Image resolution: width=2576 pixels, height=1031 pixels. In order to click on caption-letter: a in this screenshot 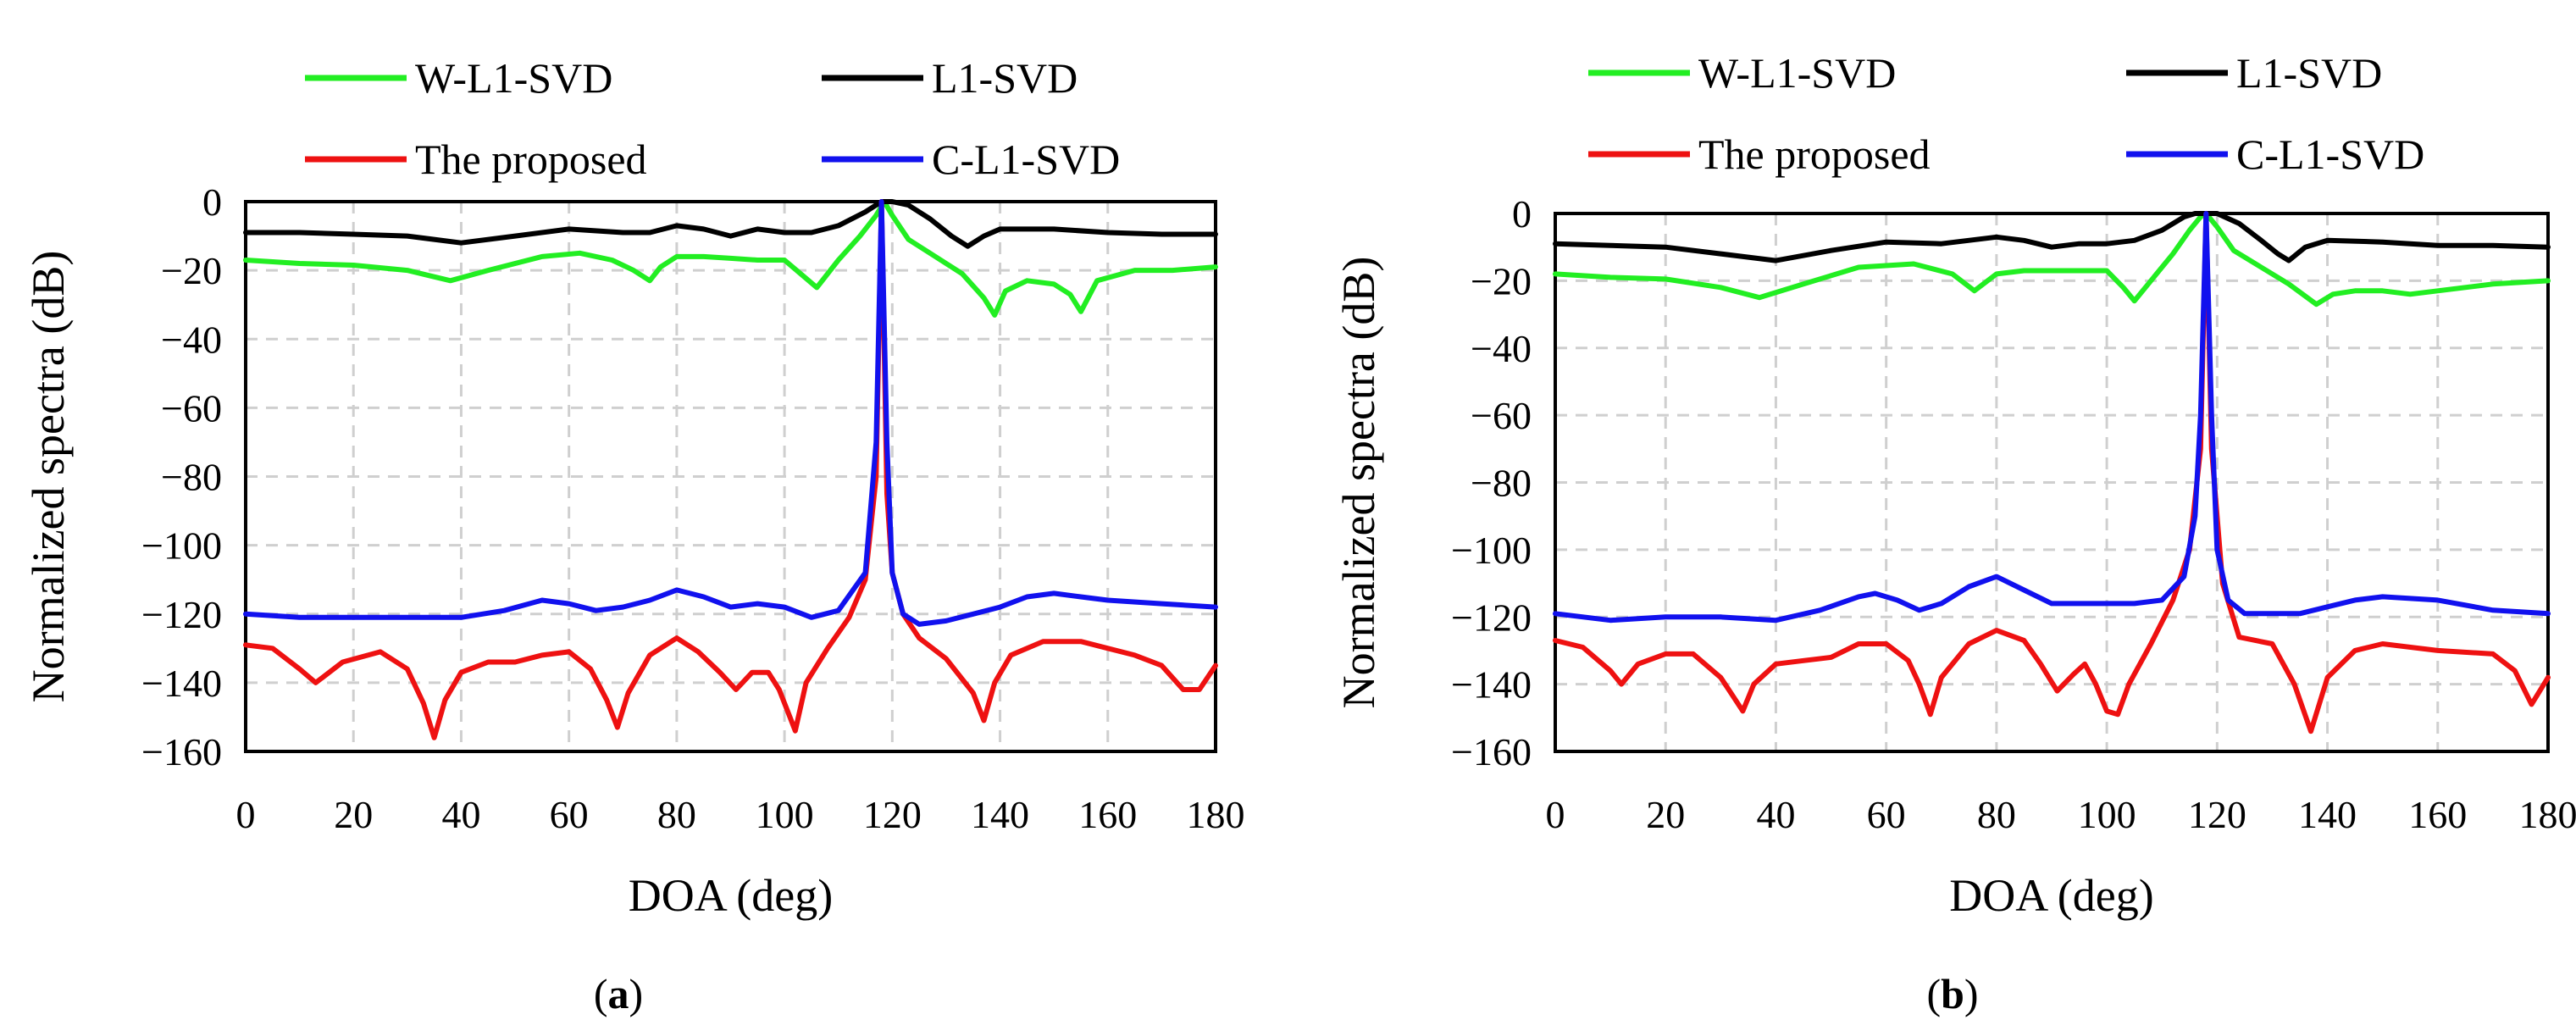, I will do `click(618, 994)`.